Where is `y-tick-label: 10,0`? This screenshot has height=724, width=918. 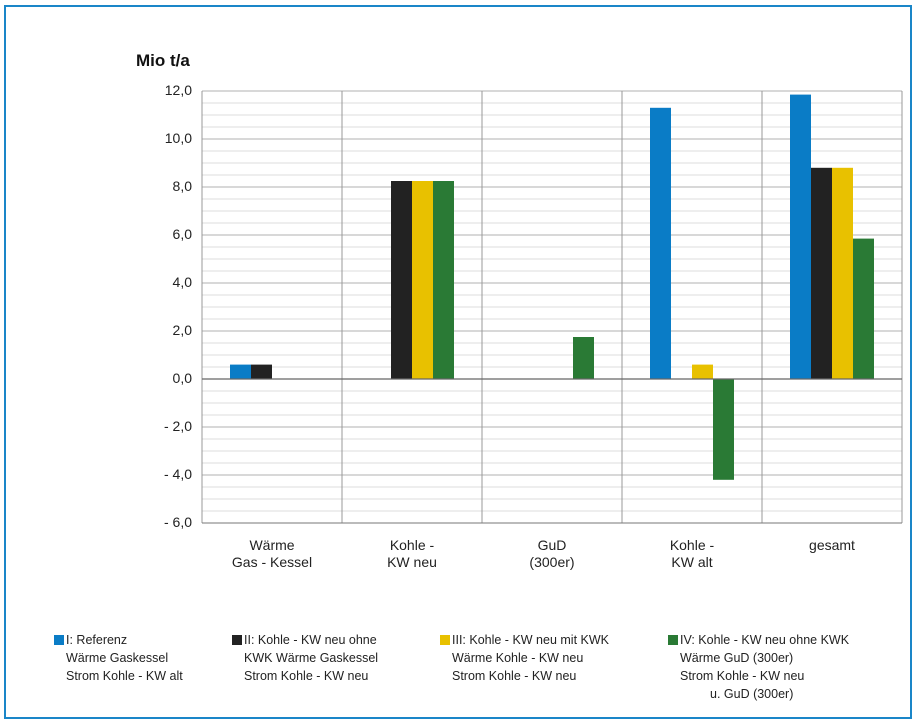 y-tick-label: 10,0 is located at coordinates (178, 138).